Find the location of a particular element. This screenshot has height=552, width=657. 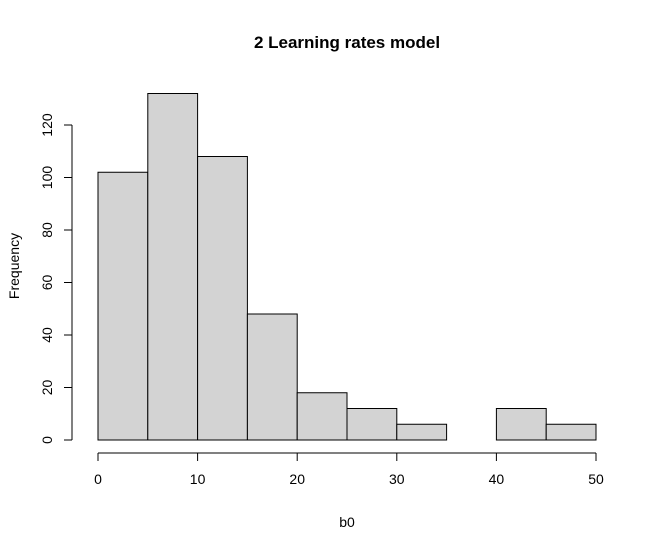

x-tick-label: 0 is located at coordinates (98, 479).